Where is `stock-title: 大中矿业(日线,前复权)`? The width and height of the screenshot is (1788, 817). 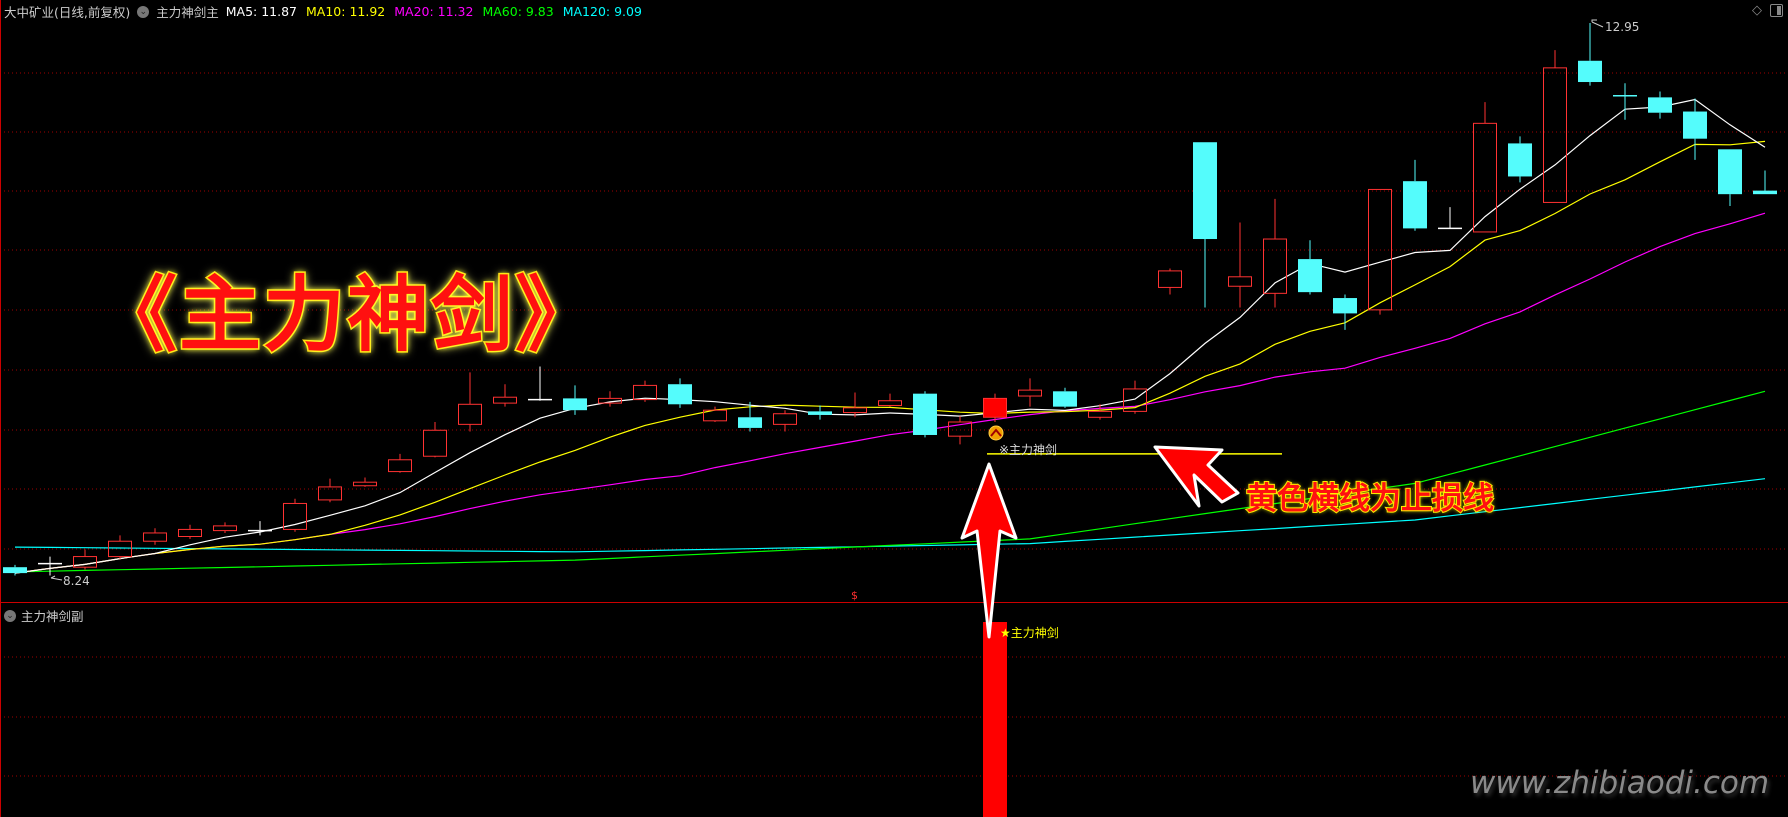
stock-title: 大中矿业(日线,前复权) is located at coordinates (67, 12).